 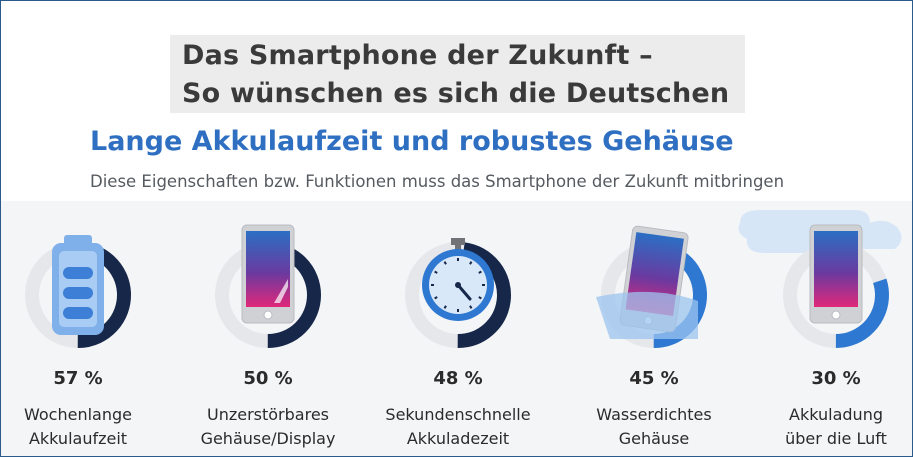 I want to click on title-background, so click(x=457, y=74).